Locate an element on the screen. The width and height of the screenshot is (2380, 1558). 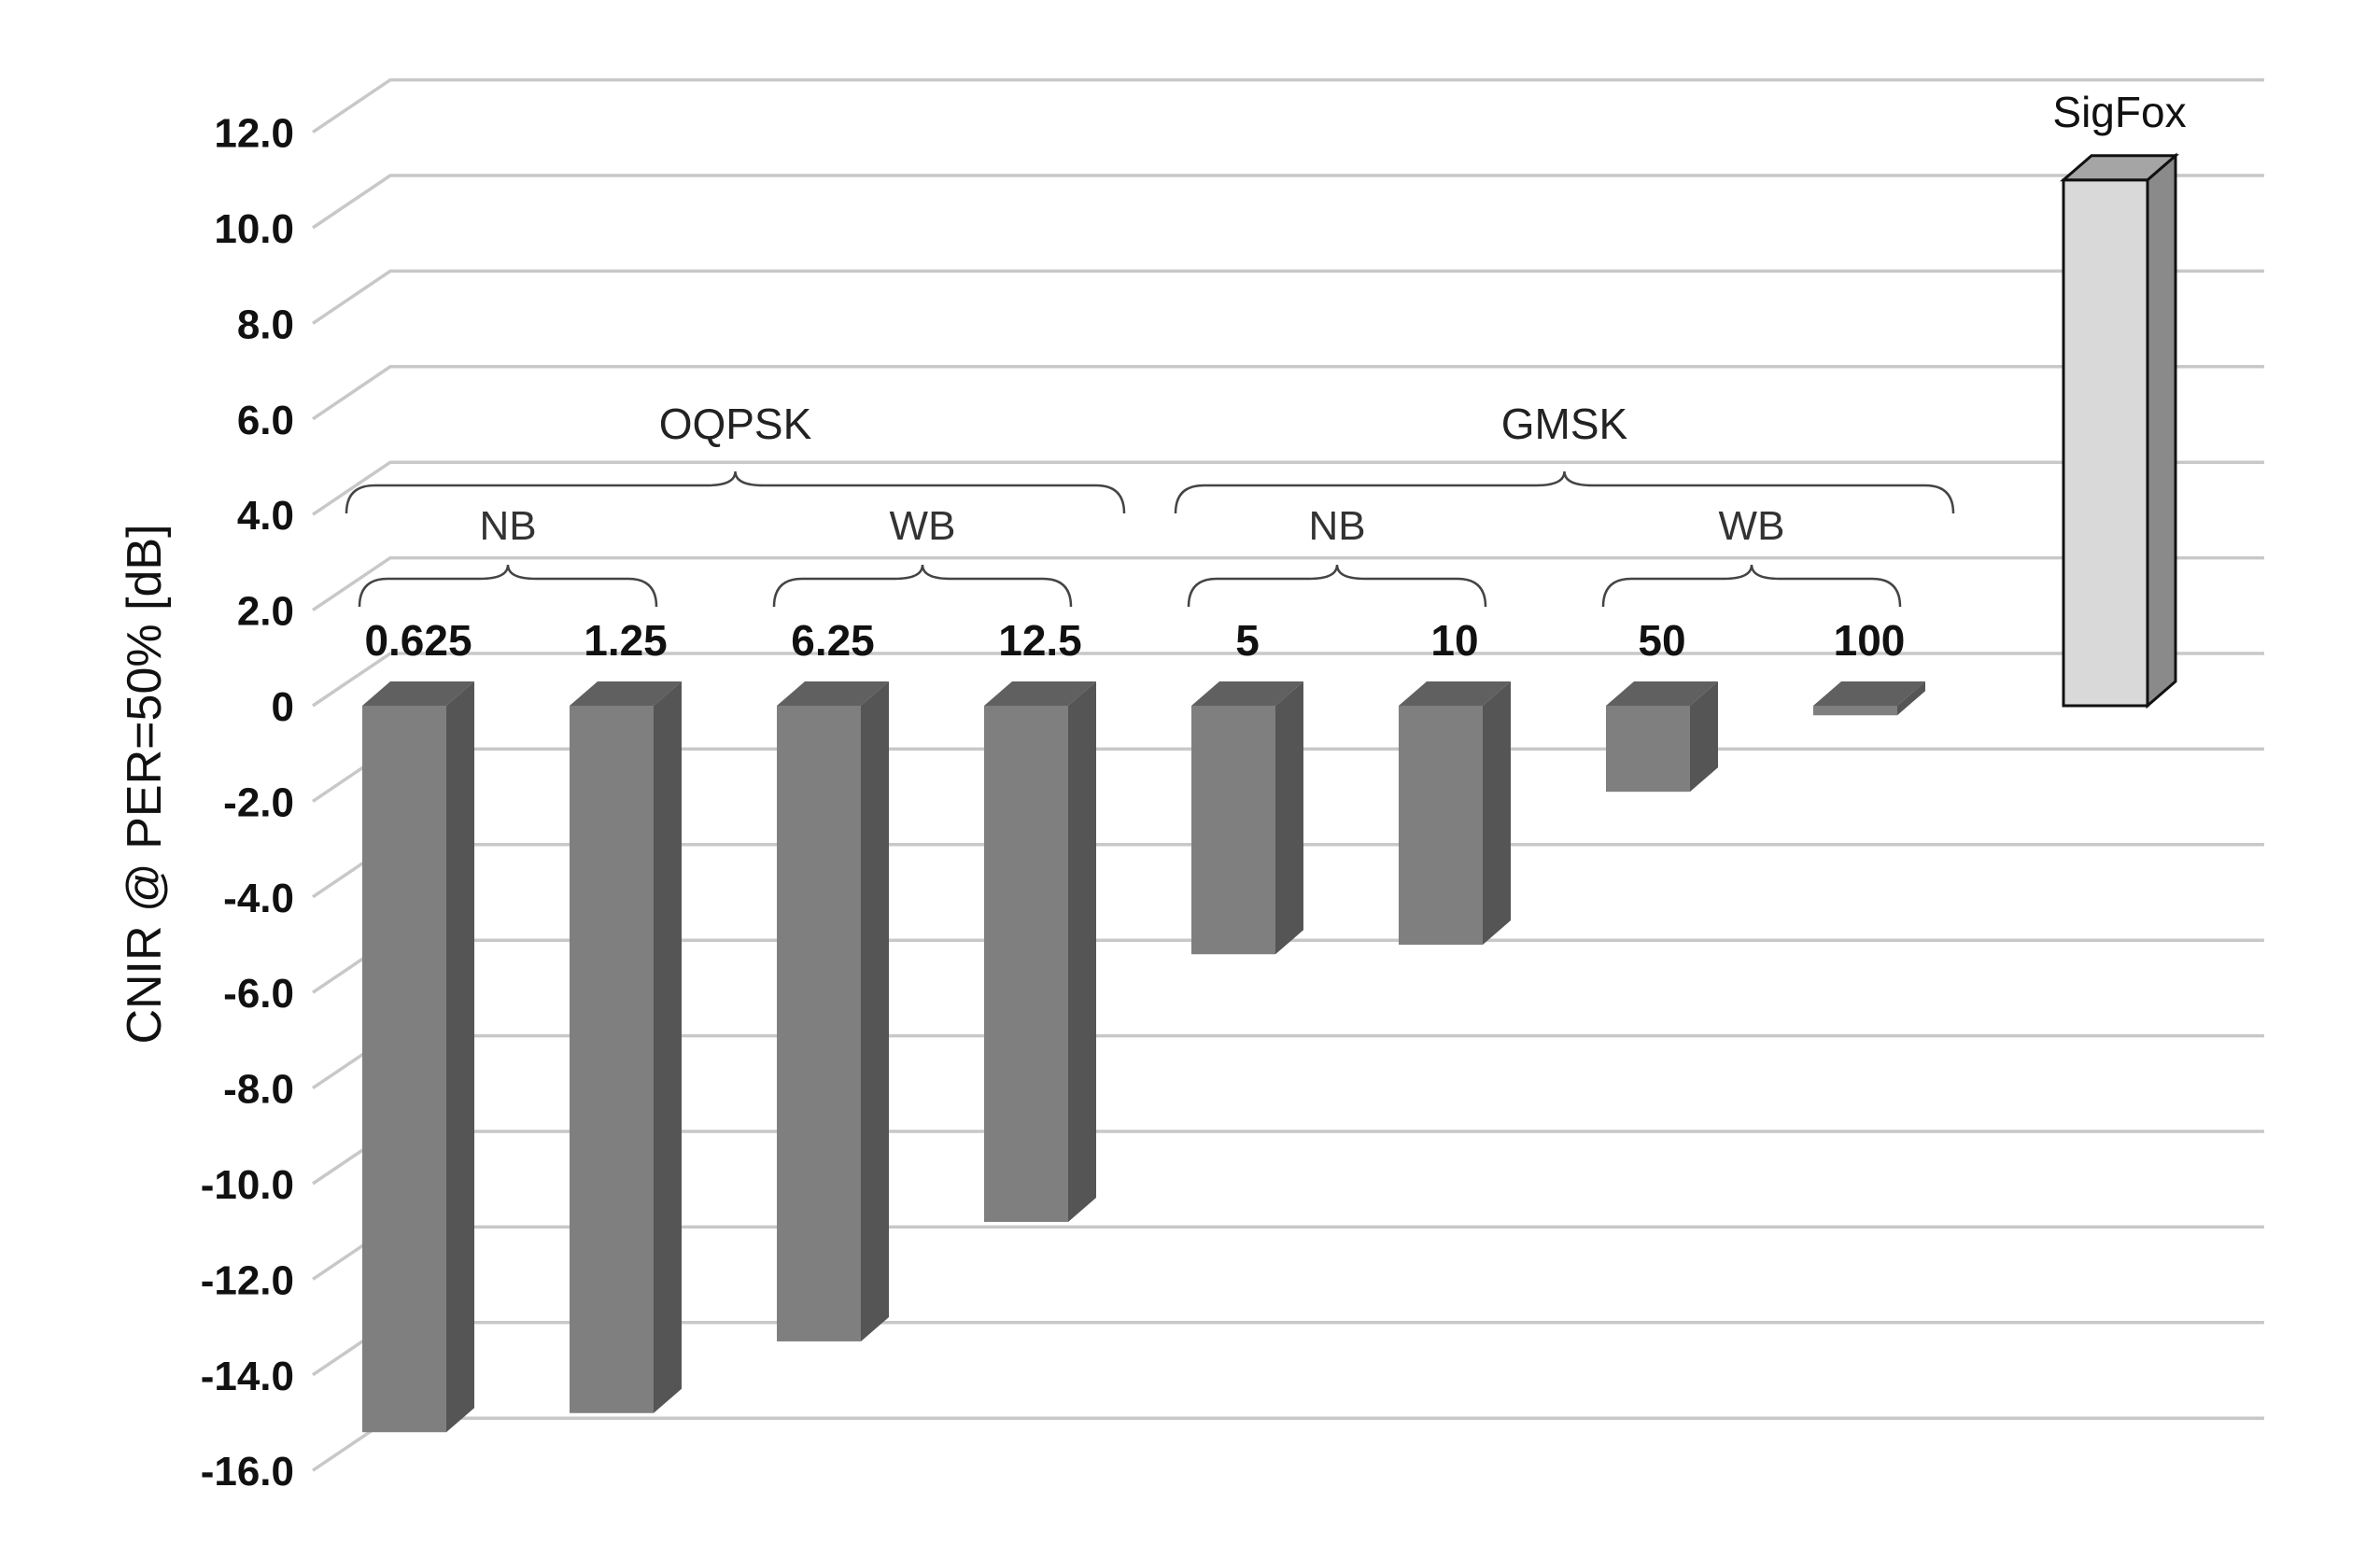
category-label: 100 is located at coordinates (1870, 640).